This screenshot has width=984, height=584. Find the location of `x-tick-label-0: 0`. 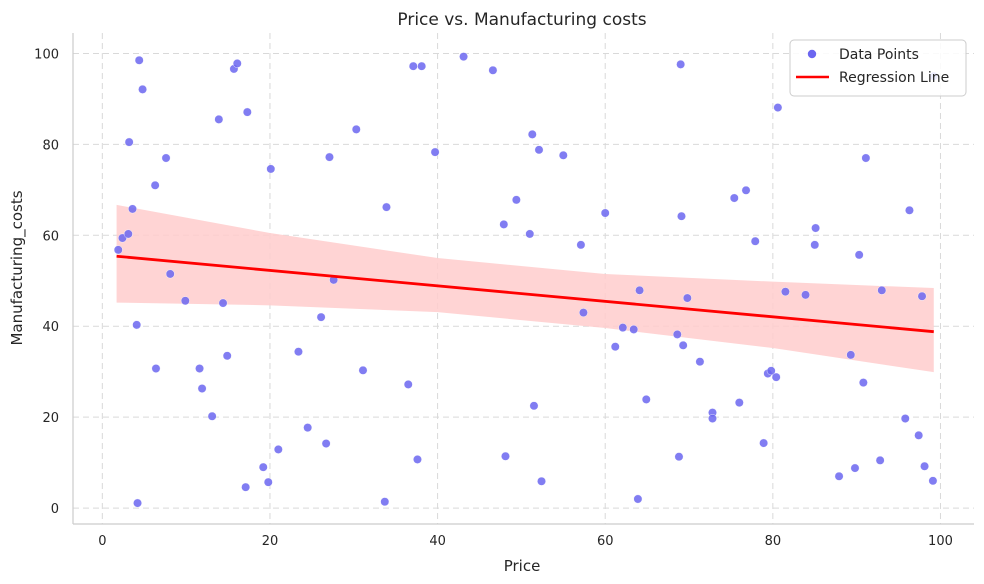

x-tick-label-0: 0 is located at coordinates (102, 541).